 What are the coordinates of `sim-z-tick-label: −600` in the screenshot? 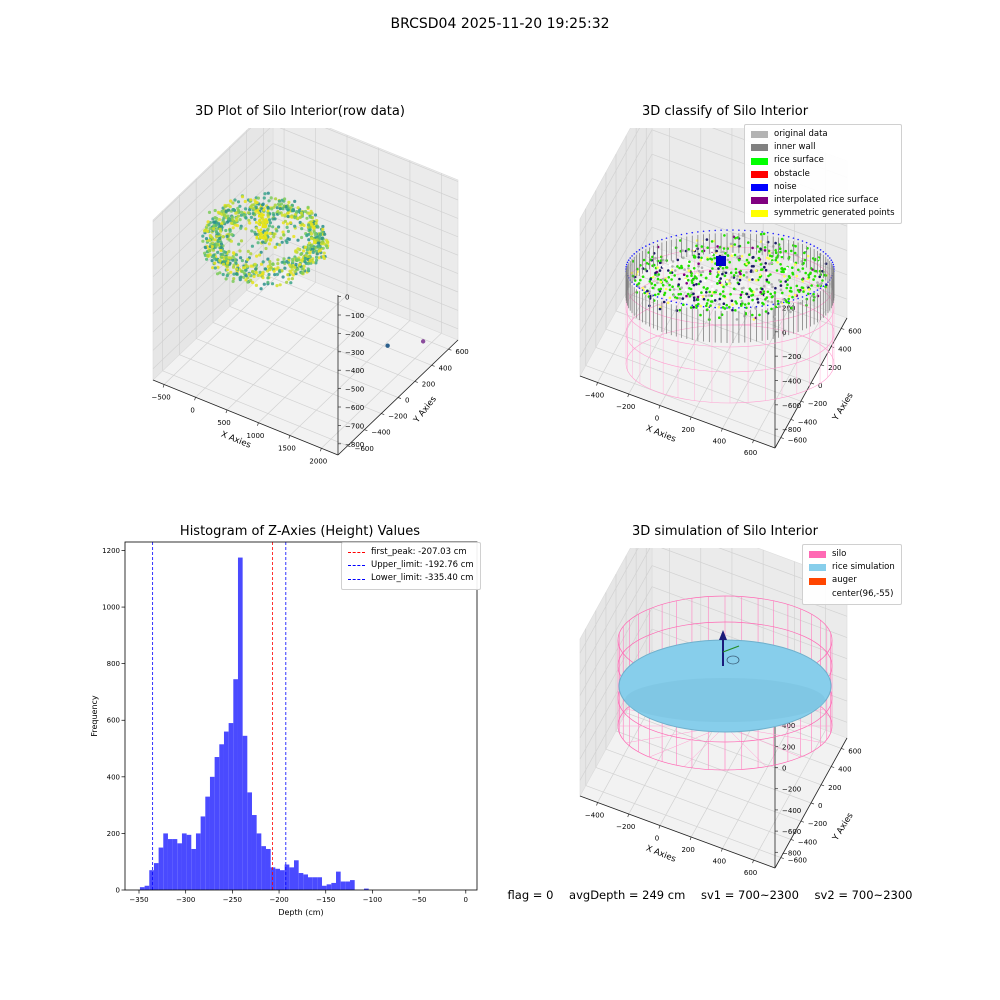 It's located at (791, 832).